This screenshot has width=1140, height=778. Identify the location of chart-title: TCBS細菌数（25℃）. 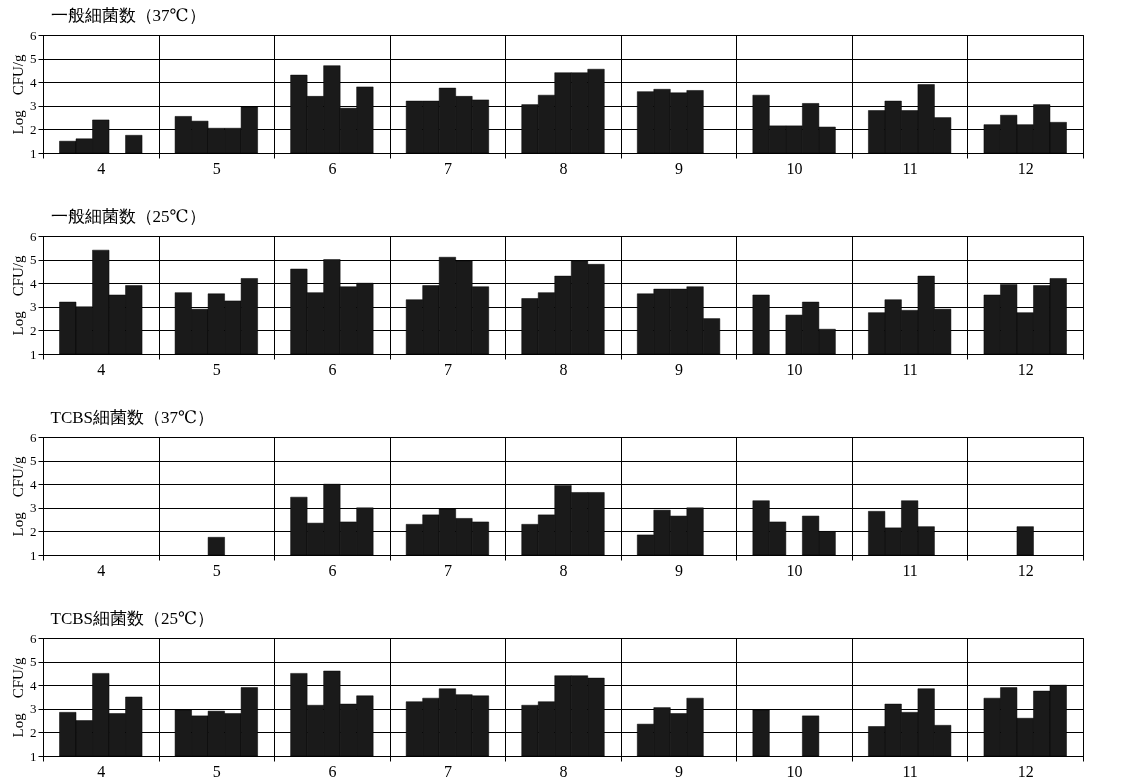
(132, 618).